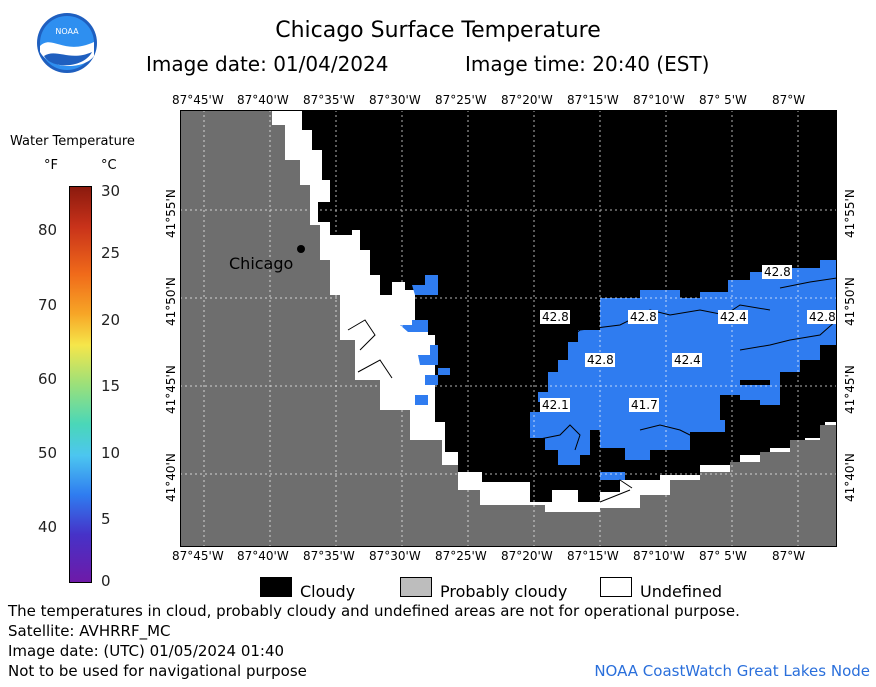 The image size is (876, 687). Describe the element at coordinates (111, 320) in the screenshot. I see `c-tick-label: 20` at that location.